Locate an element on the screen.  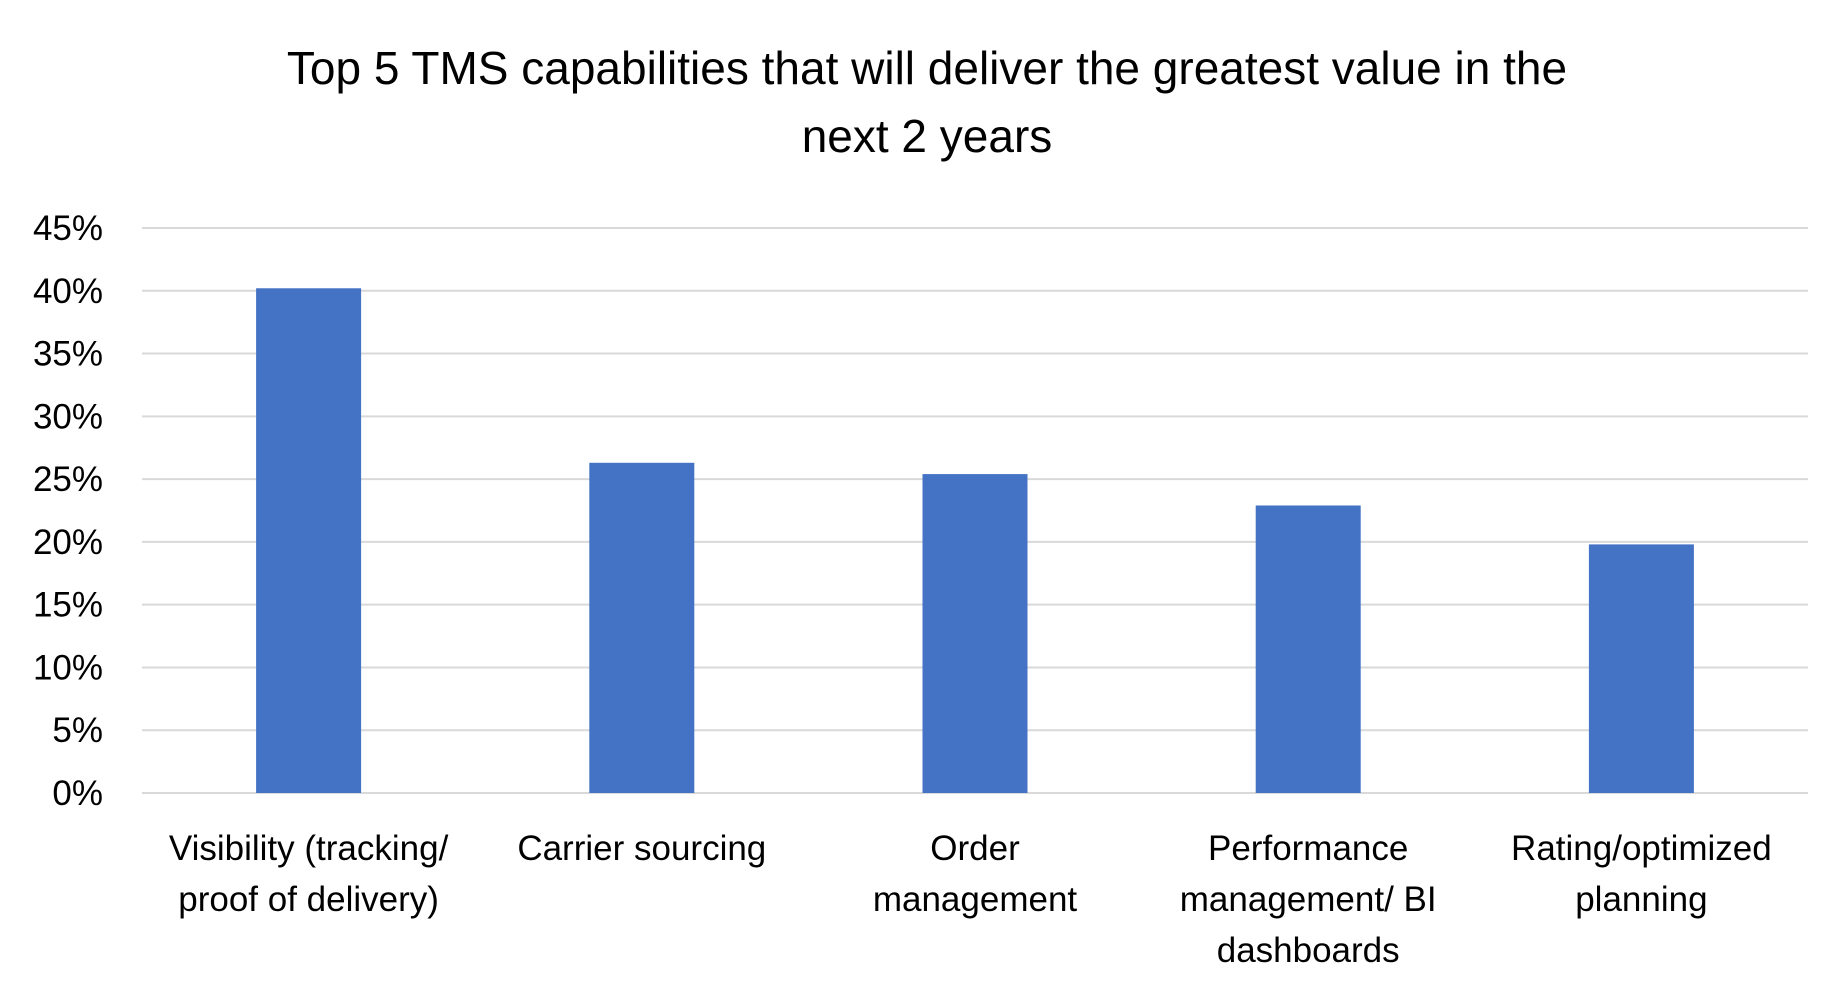
y-tick-label: 30% is located at coordinates (68, 416).